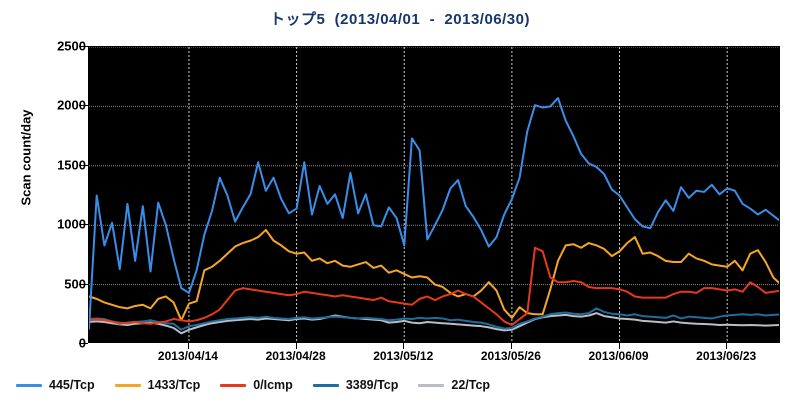  What do you see at coordinates (400, 19) in the screenshot?
I see `chart-title: トップ5 (2013/04/01 - 2013/06/30)` at bounding box center [400, 19].